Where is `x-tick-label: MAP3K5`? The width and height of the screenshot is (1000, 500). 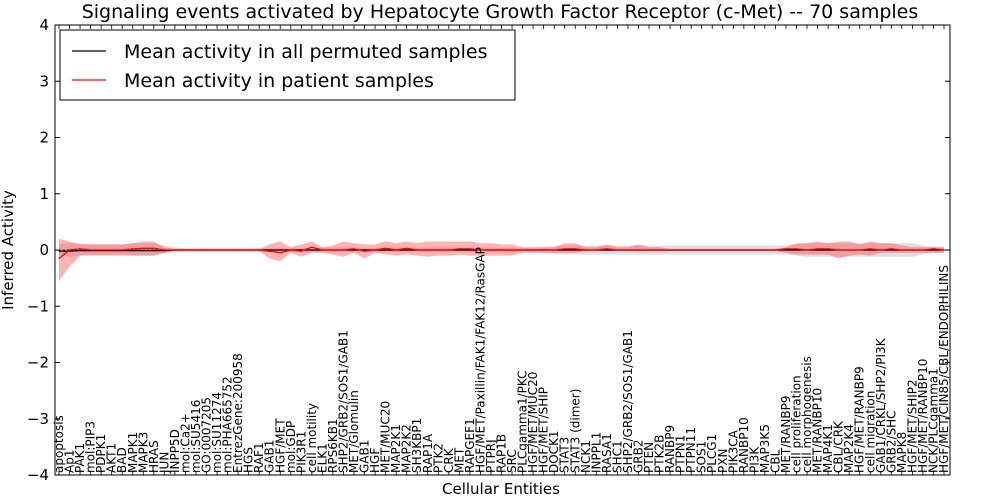
x-tick-label: MAP3K5 is located at coordinates (765, 448).